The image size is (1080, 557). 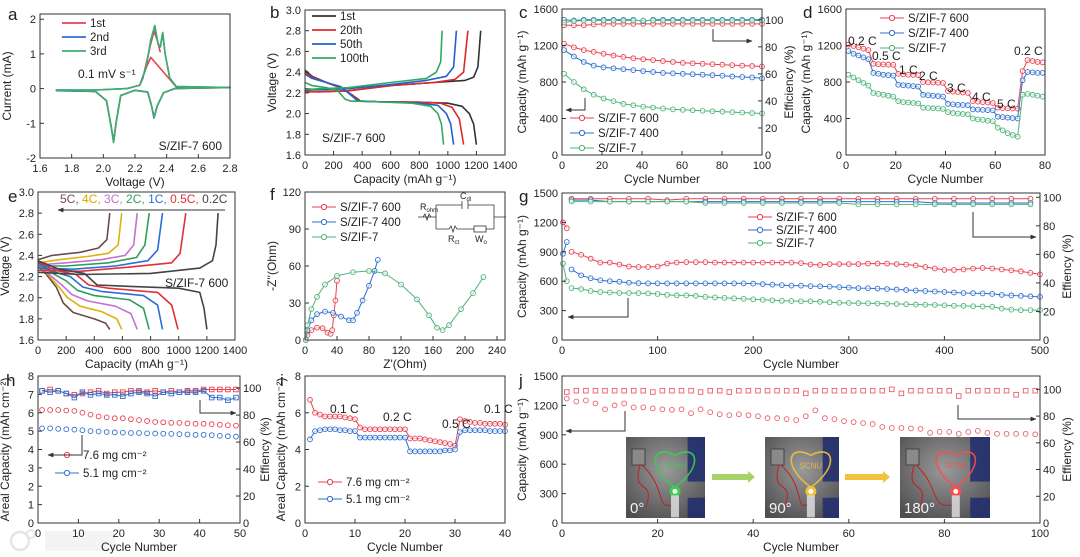 What do you see at coordinates (789, 81) in the screenshot?
I see `y2-axis-label: Efficiency (%)` at bounding box center [789, 81].